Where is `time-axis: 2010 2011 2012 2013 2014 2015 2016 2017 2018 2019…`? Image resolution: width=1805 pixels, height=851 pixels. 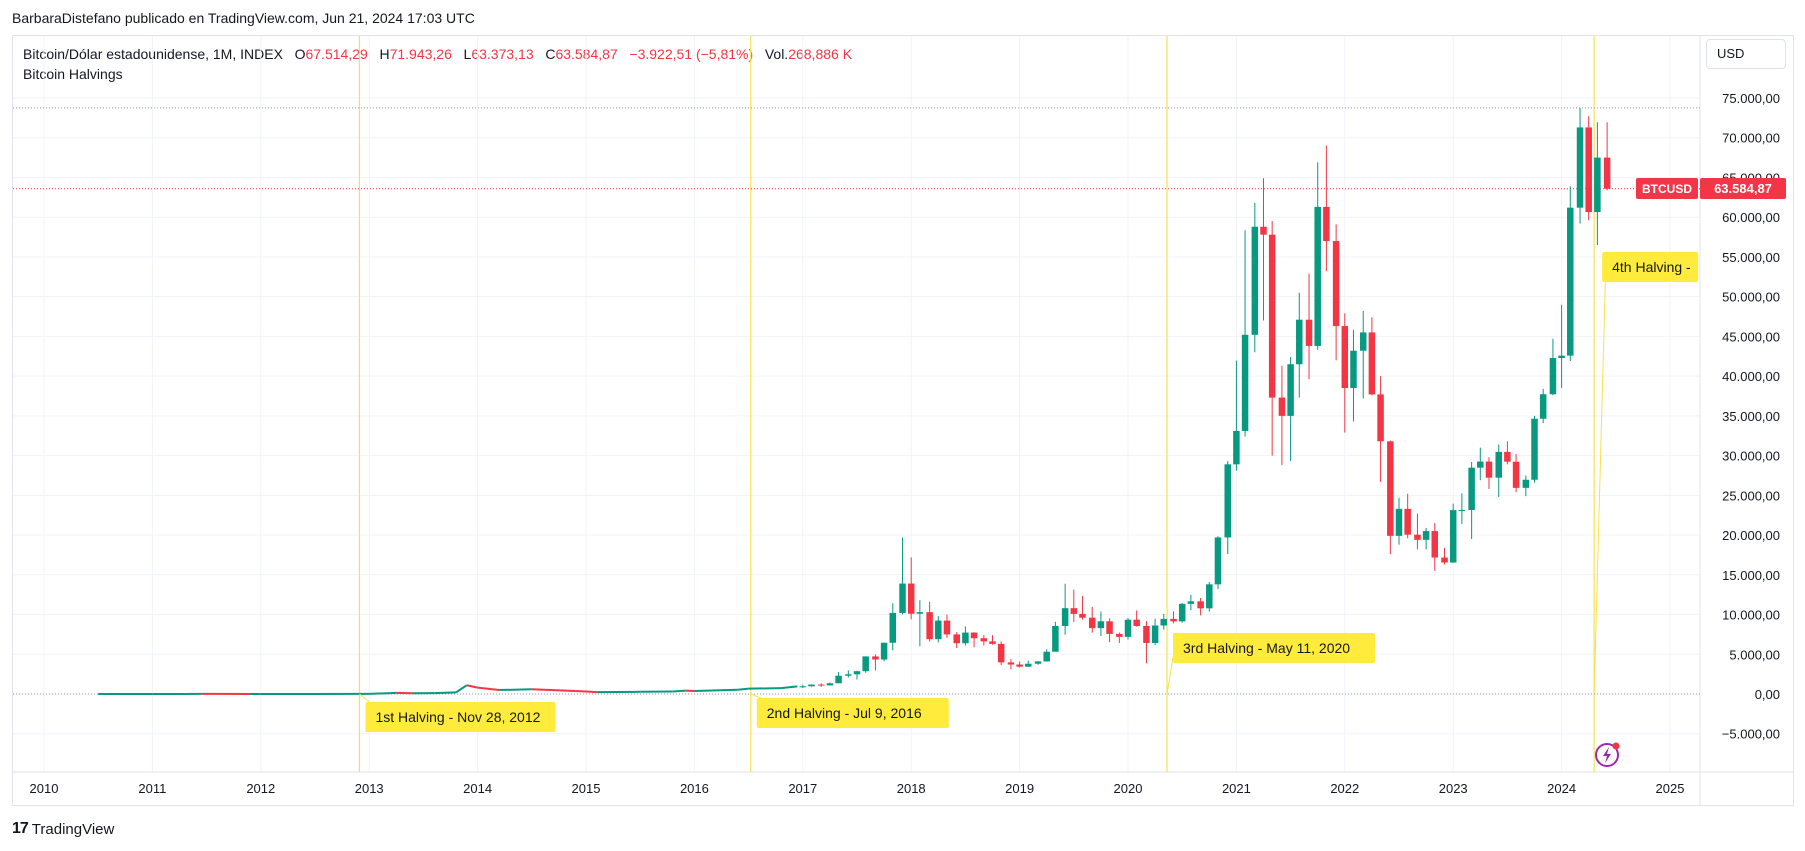 time-axis: 2010 2011 2012 2013 2014 2015 2016 2017 2018 2019… is located at coordinates (857, 788).